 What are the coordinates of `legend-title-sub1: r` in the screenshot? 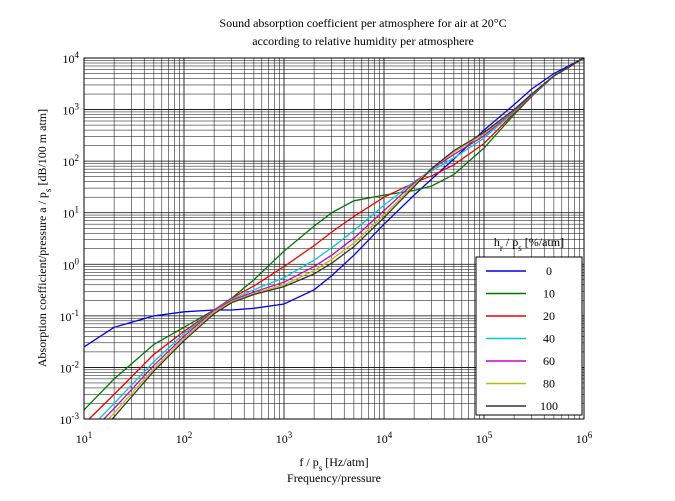 It's located at (501, 248).